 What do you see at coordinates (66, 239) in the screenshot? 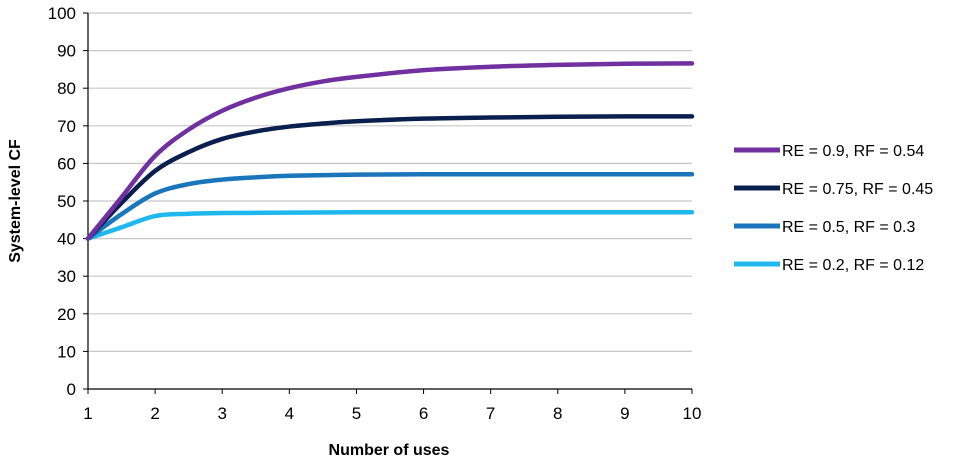
I see `y-tick-label: 40` at bounding box center [66, 239].